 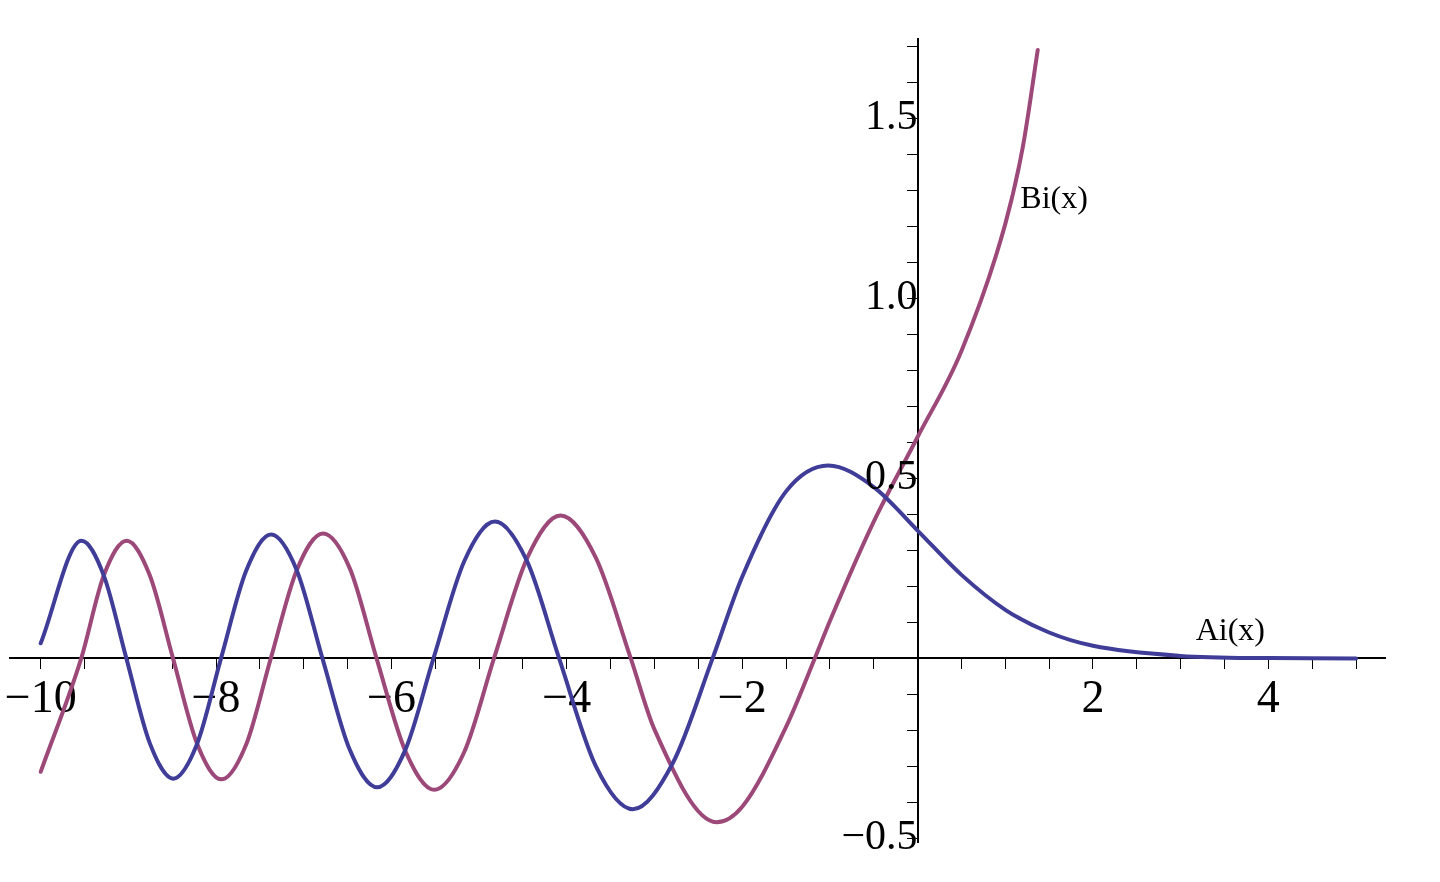 I want to click on x-tick-label: −2, so click(x=742, y=697).